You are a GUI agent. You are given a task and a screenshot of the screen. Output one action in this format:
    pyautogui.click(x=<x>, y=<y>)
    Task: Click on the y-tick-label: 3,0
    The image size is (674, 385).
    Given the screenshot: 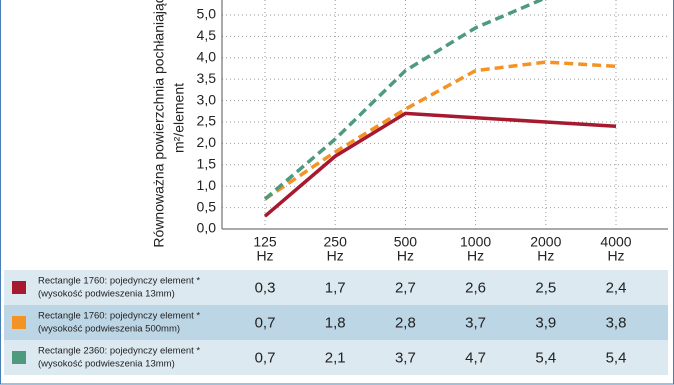 What is the action you would take?
    pyautogui.click(x=207, y=99)
    